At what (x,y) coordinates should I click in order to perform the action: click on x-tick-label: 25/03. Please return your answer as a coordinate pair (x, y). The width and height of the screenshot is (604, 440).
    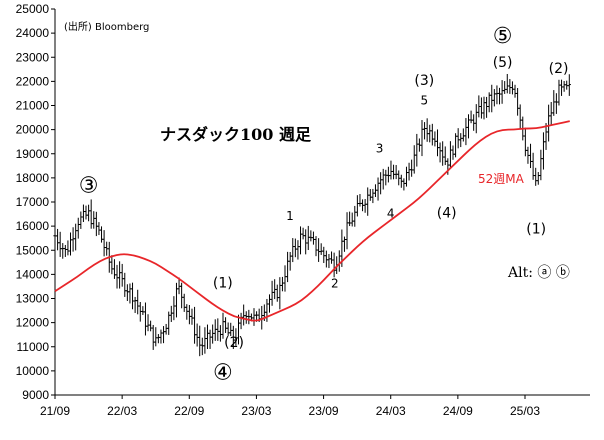
    Looking at the image, I should click on (525, 411).